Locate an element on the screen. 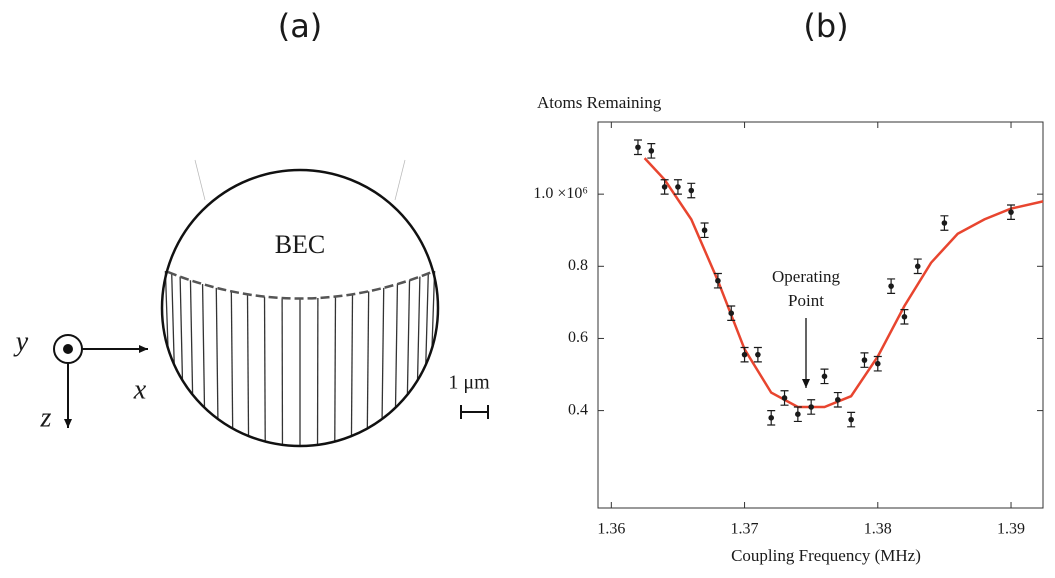 This screenshot has height=578, width=1055. annotation: Point is located at coordinates (806, 300).